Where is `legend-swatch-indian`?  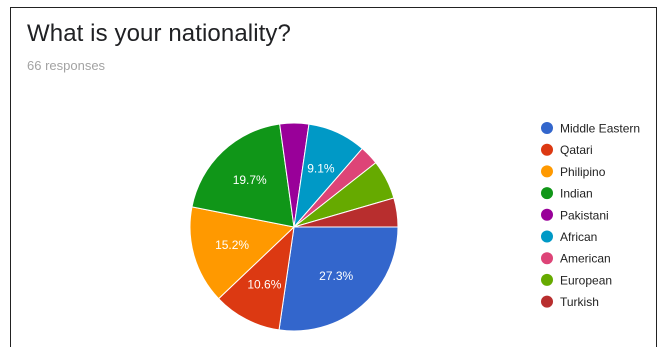 legend-swatch-indian is located at coordinates (547, 193).